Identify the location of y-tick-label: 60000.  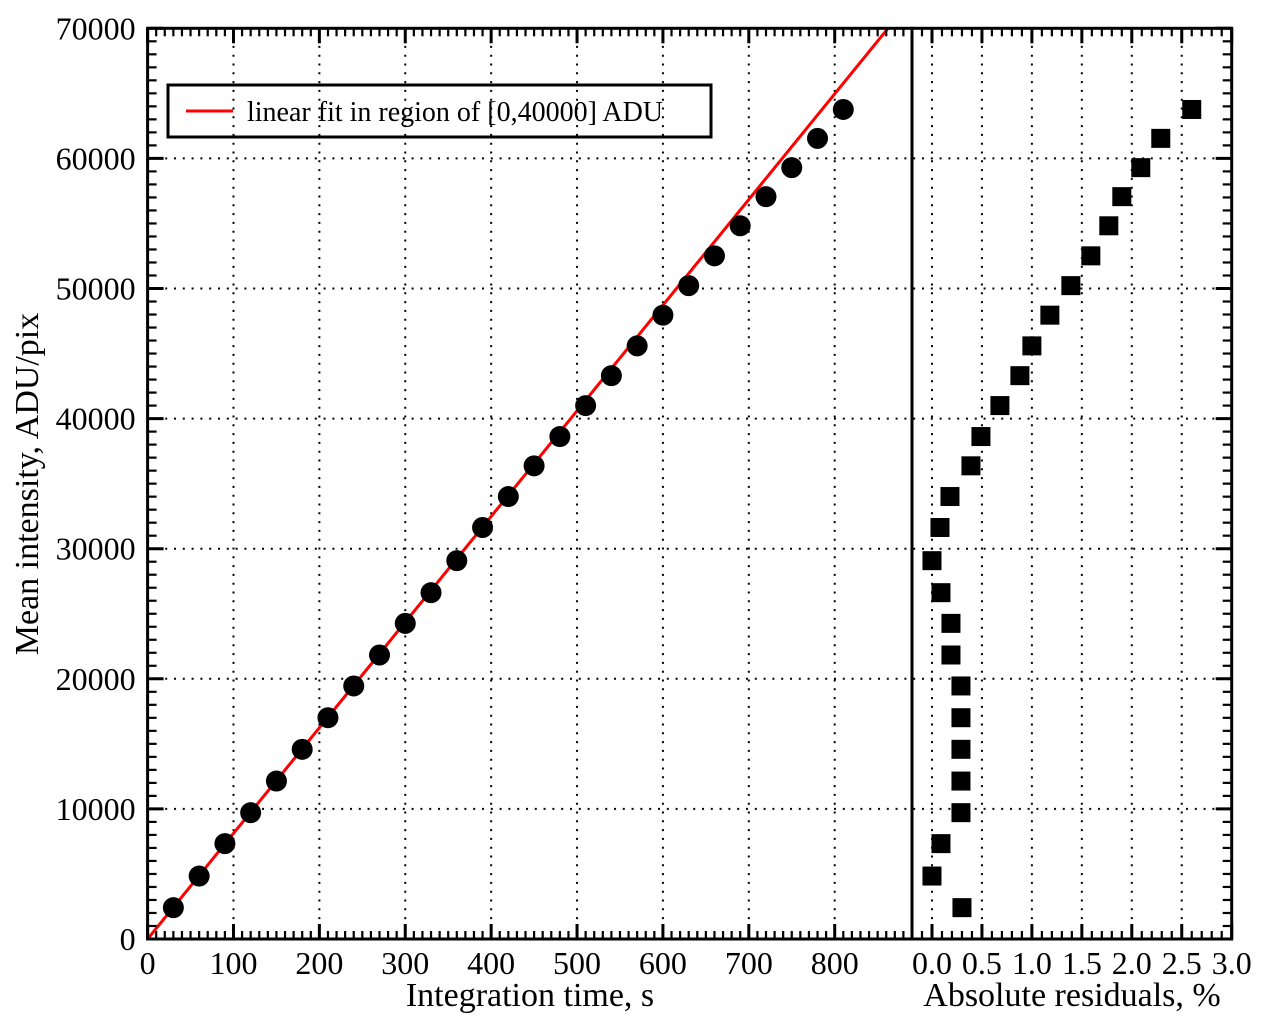
(96, 158).